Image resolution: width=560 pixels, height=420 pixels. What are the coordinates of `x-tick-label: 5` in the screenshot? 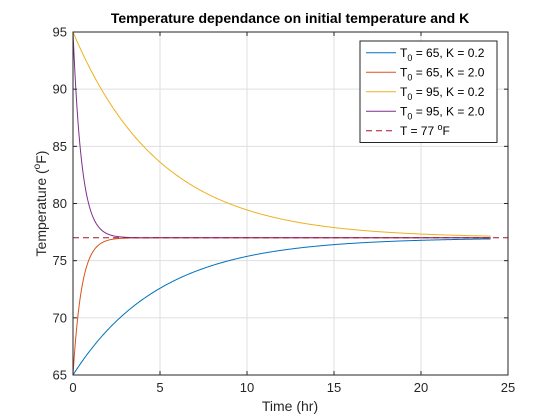 It's located at (159, 387).